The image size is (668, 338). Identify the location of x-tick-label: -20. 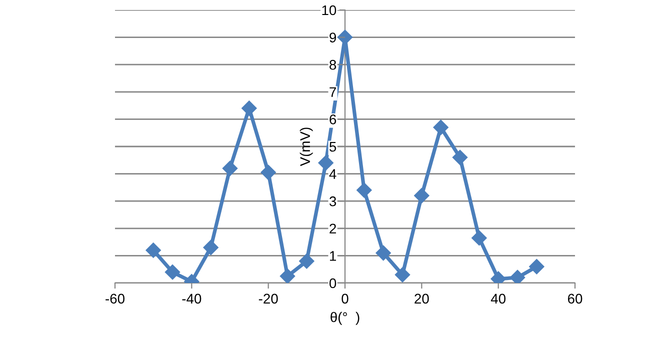
(268, 299).